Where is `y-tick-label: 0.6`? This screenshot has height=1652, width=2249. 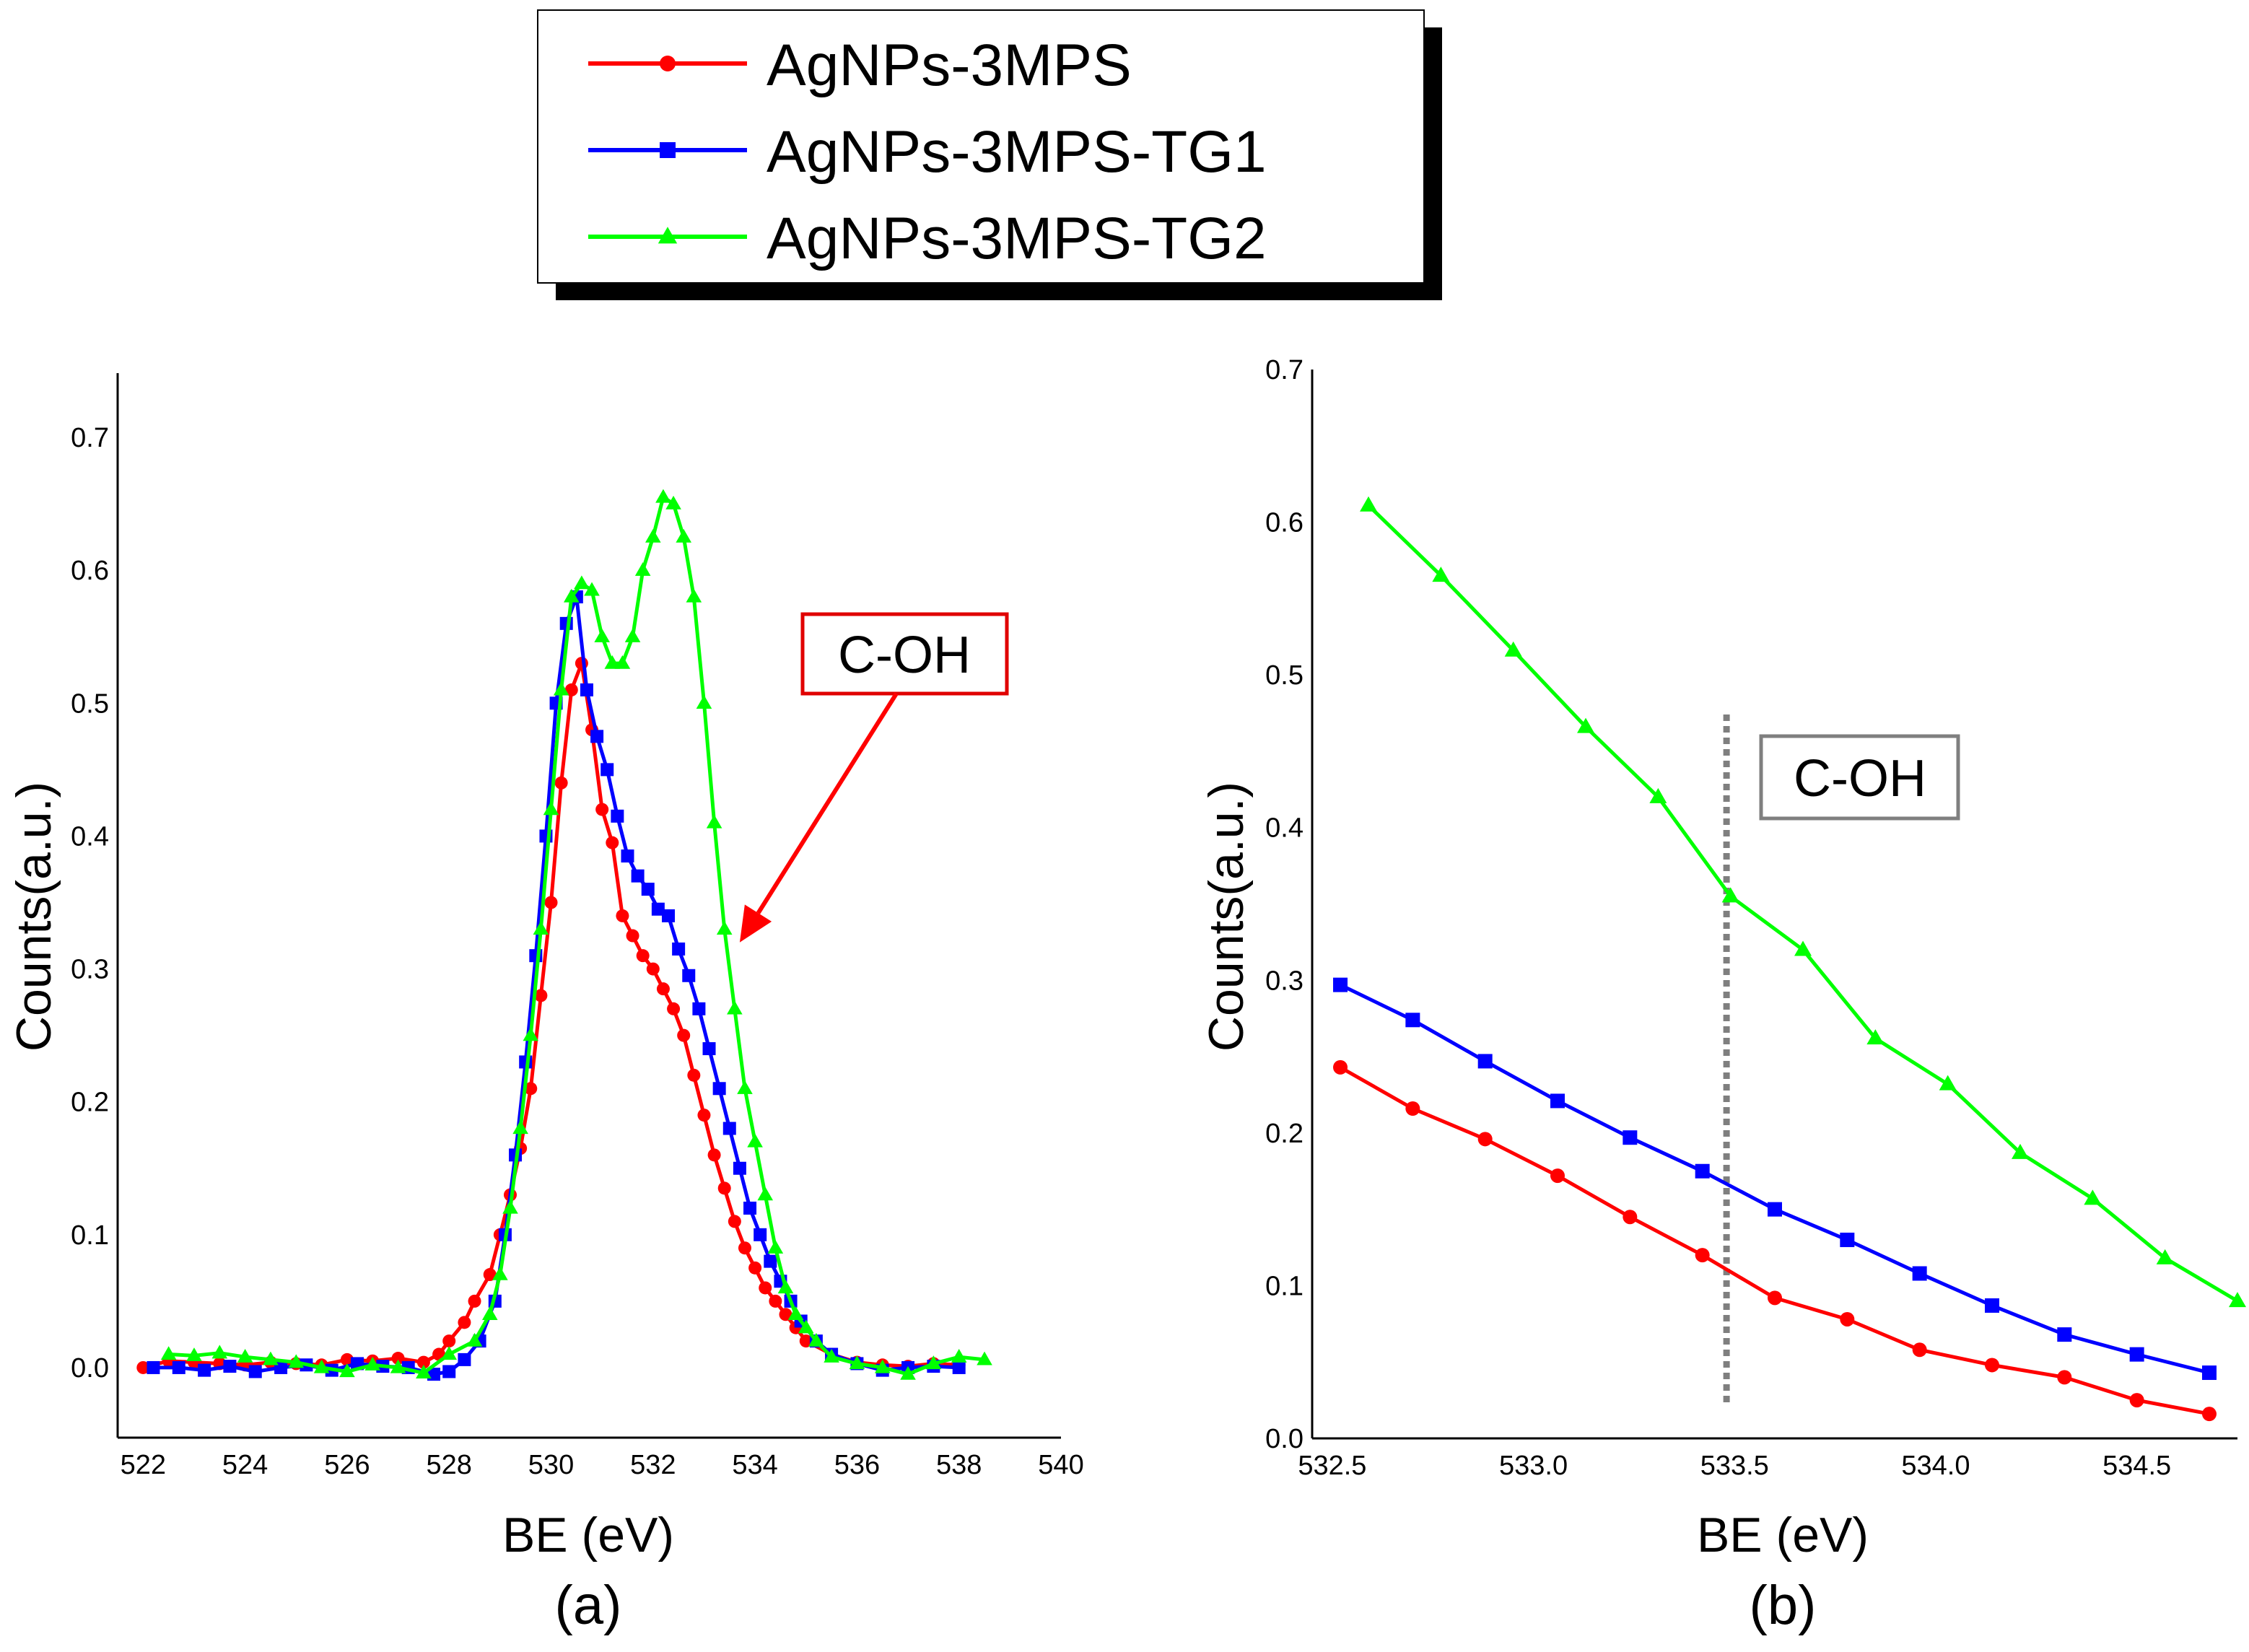 y-tick-label: 0.6 is located at coordinates (1284, 523).